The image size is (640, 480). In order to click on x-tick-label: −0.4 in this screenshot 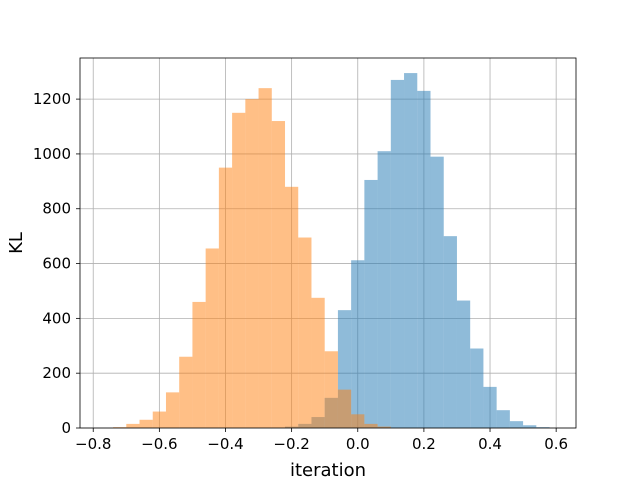, I will do `click(225, 444)`.